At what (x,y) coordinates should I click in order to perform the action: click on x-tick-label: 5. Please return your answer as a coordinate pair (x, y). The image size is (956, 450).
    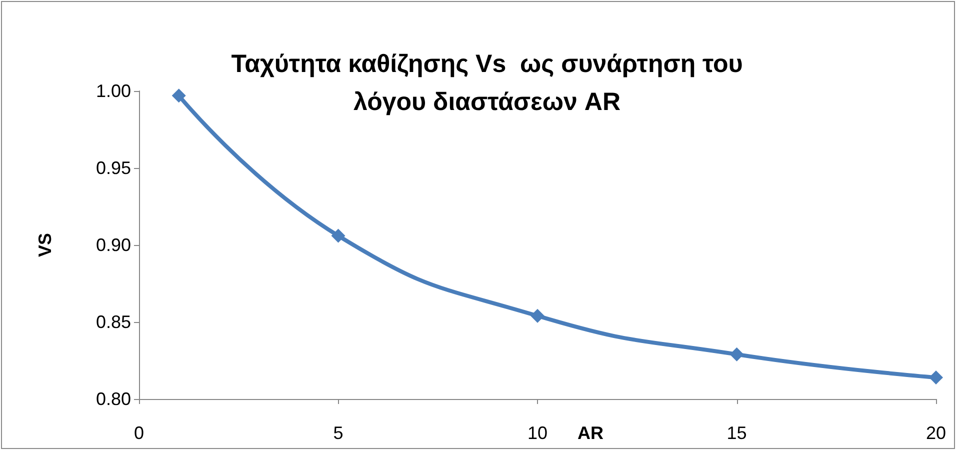
    Looking at the image, I should click on (338, 433).